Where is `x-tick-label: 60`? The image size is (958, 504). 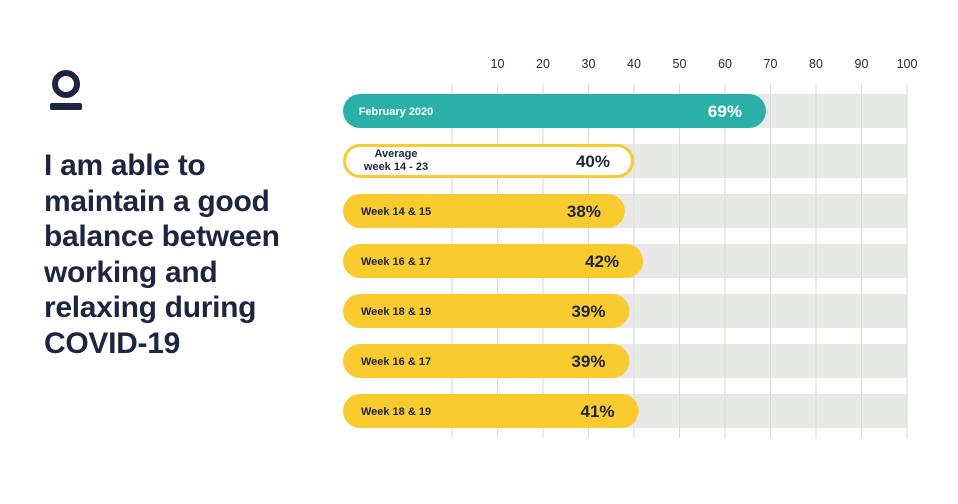
x-tick-label: 60 is located at coordinates (725, 64).